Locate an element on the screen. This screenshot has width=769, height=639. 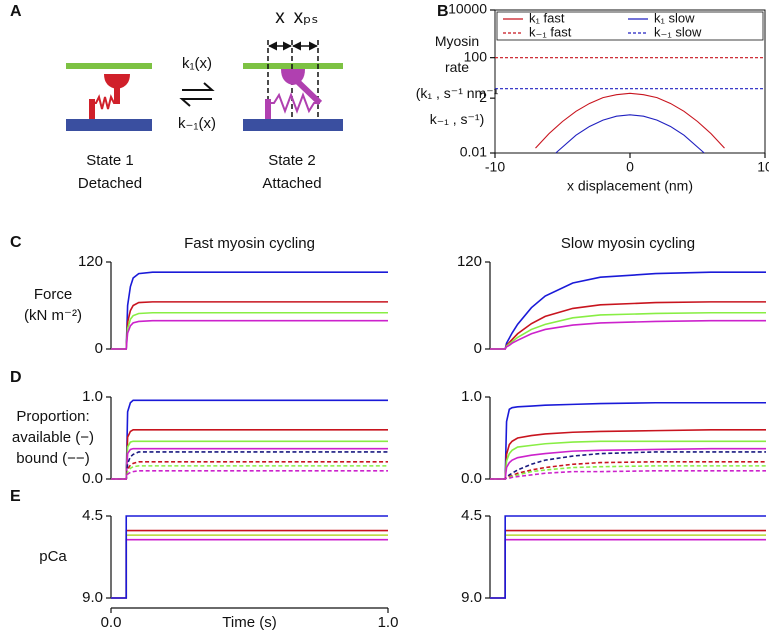
panel-label: A is located at coordinates (16, 11).